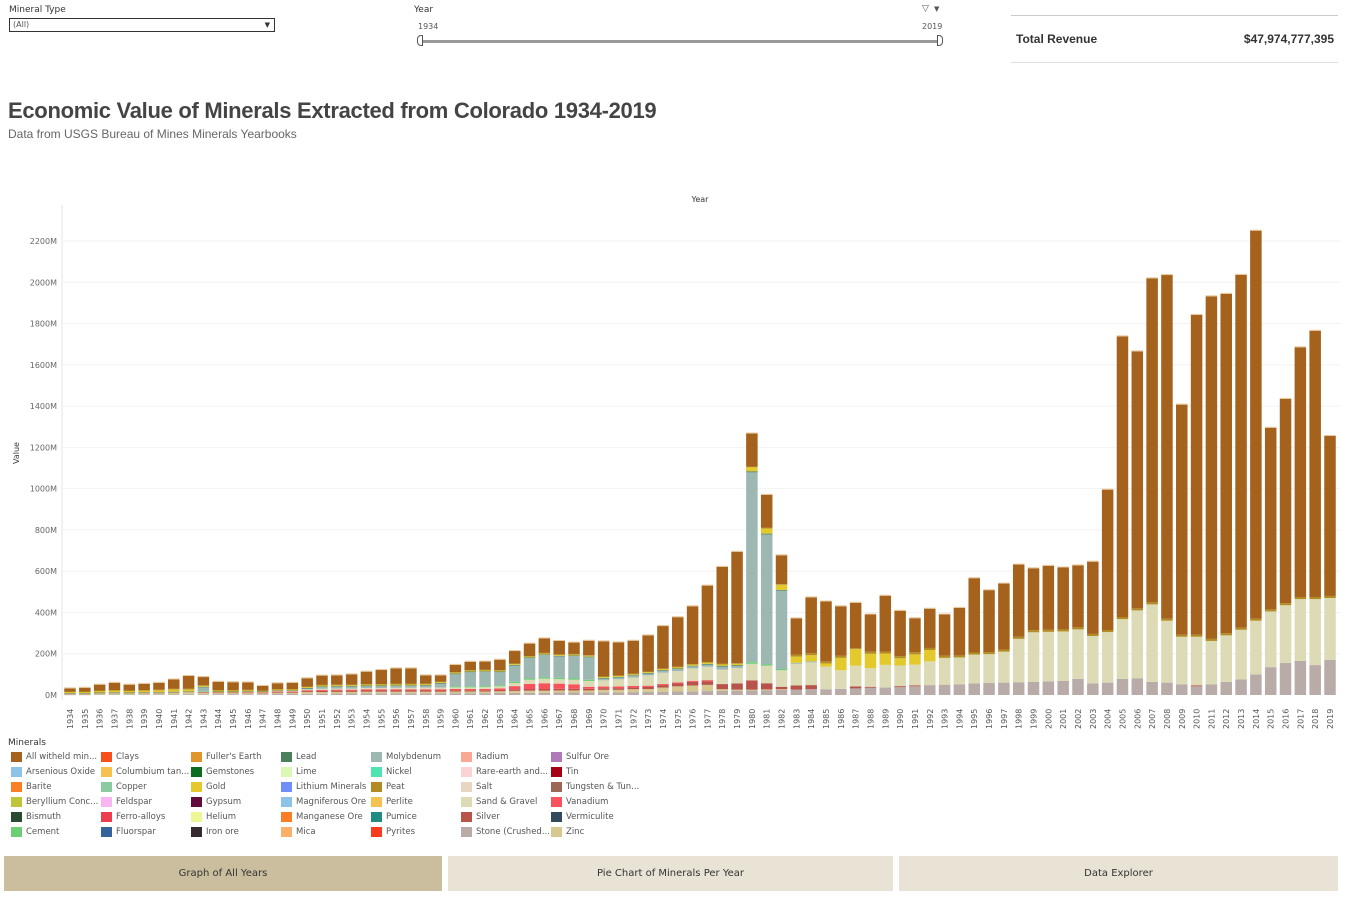 This screenshot has width=1345, height=901. What do you see at coordinates (223, 873) in the screenshot?
I see `tab-graph-of-all-years: Graph of All Years` at bounding box center [223, 873].